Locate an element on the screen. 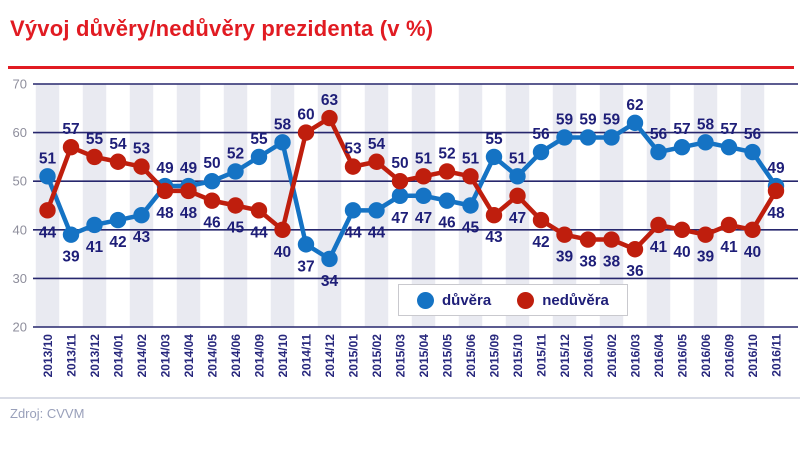  x-tick-label: 2014/09 is located at coordinates (260, 356).